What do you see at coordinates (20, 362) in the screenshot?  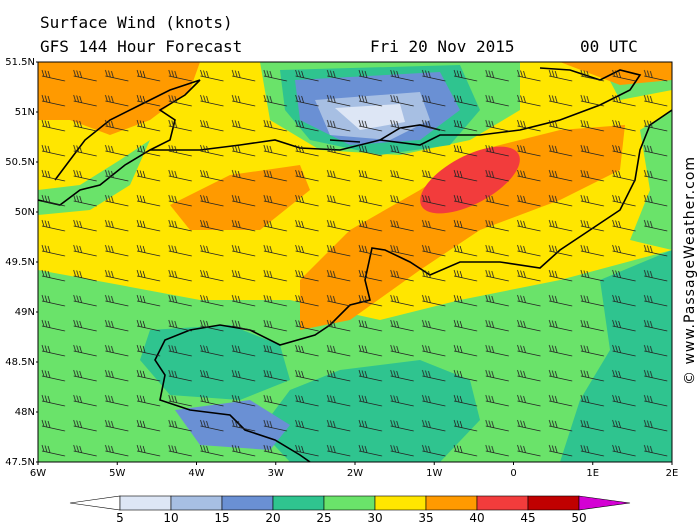 I see `lat-label: 48.5N` at bounding box center [20, 362].